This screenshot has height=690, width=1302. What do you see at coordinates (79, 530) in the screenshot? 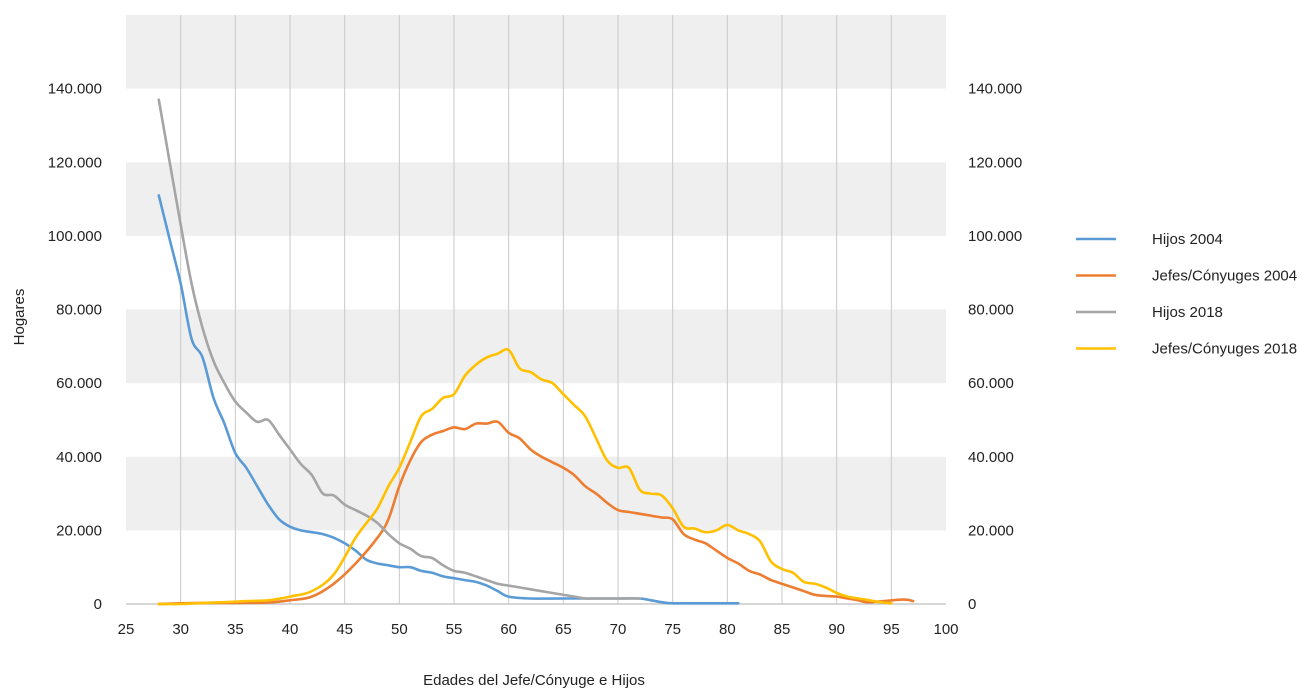
I see `y-tick-label-left: 20.000` at bounding box center [79, 530].